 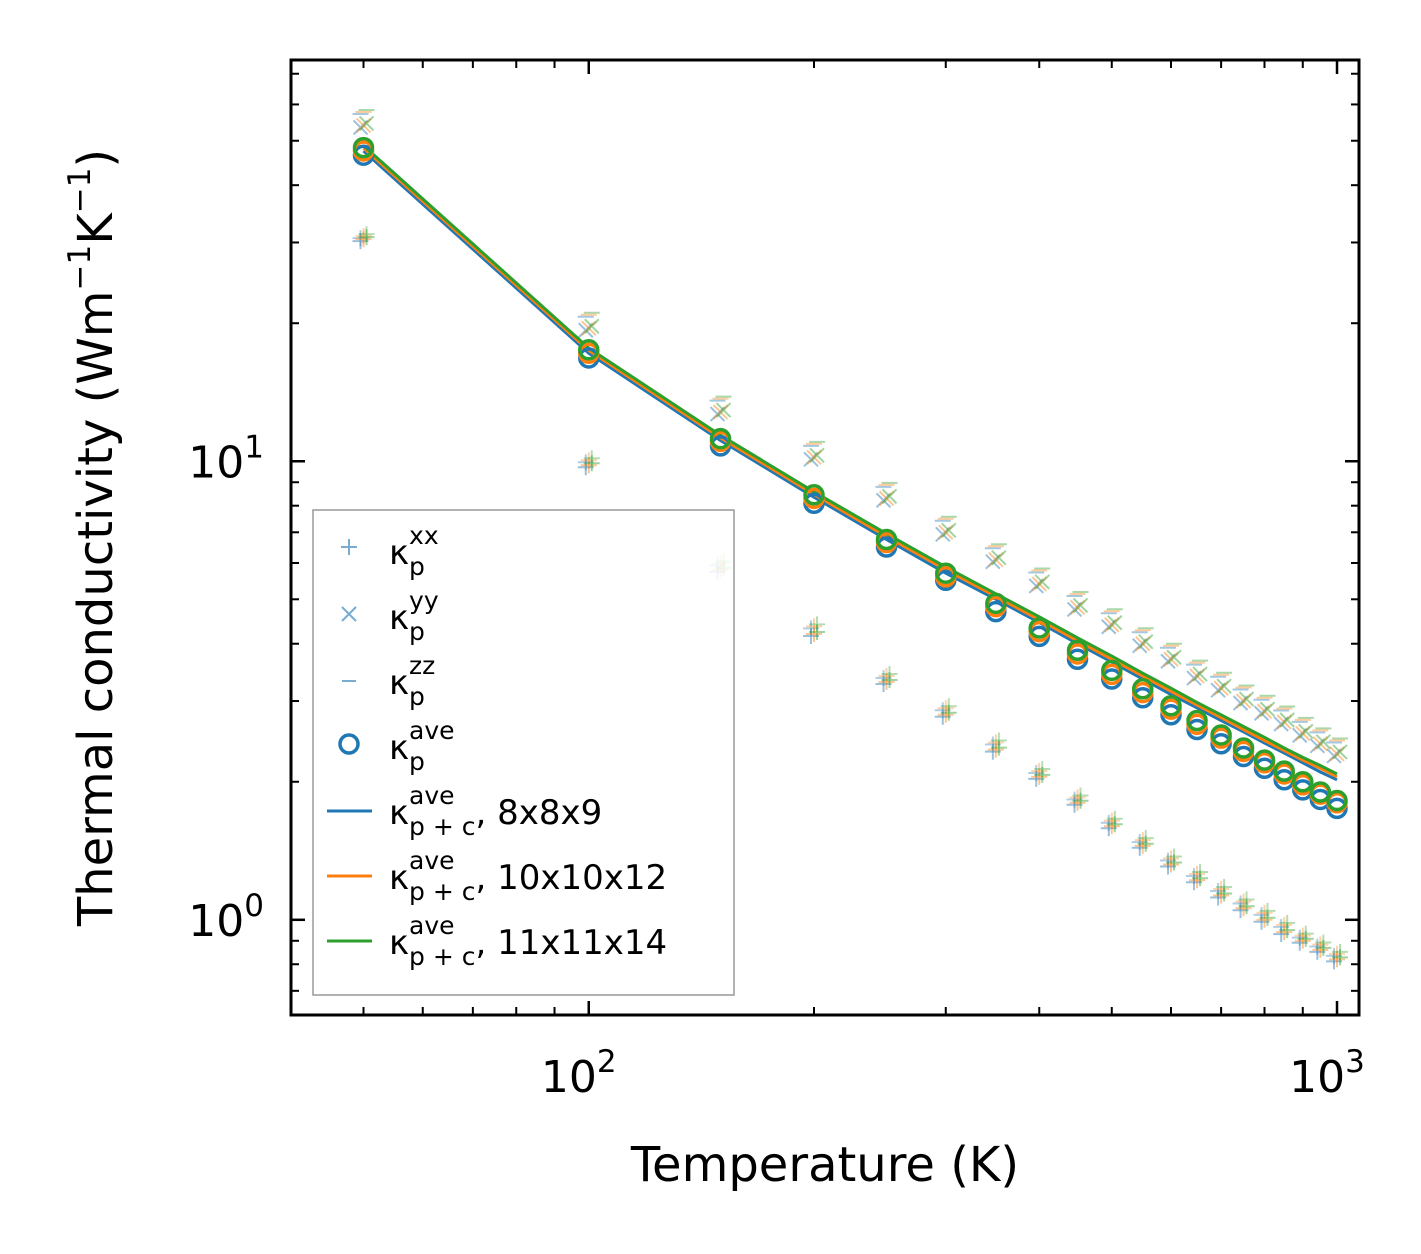 I want to click on y-axis-label-main: Thermal conductivity (Wm, so click(x=96, y=608).